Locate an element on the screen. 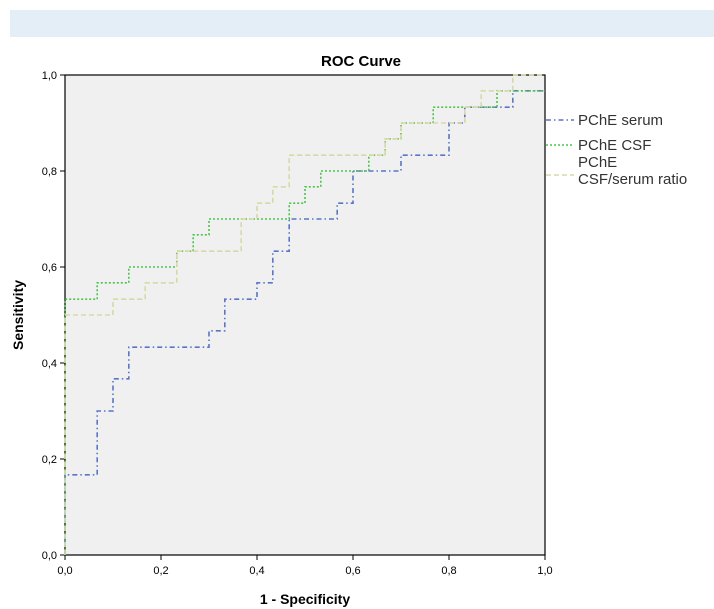 This screenshot has height=609, width=714. y-tick-label: 0,0 is located at coordinates (49, 556).